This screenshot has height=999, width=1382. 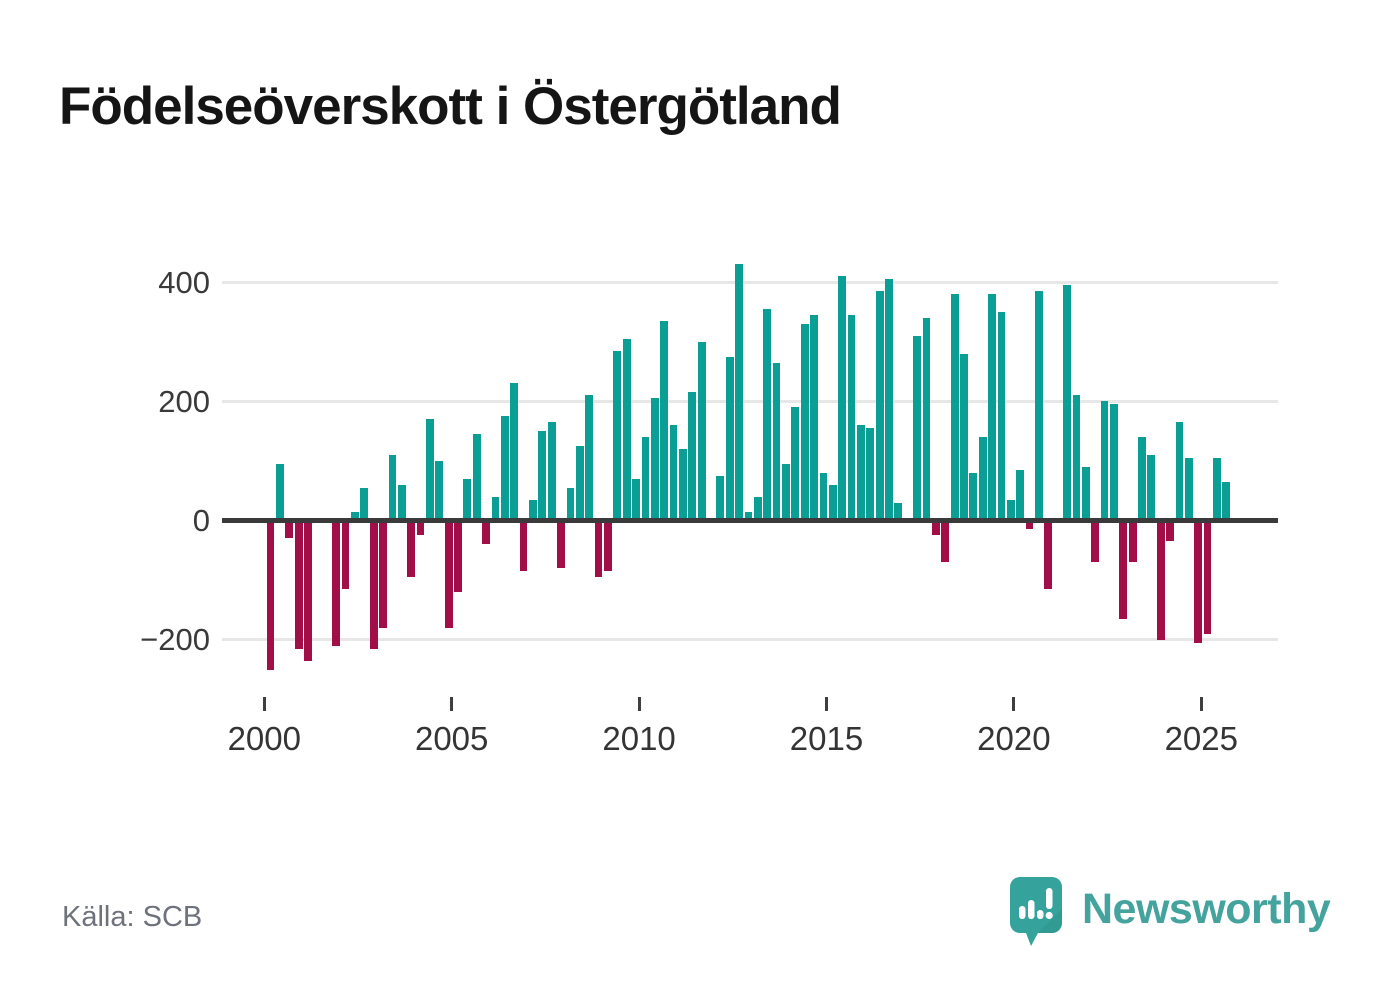 What do you see at coordinates (392, 487) in the screenshot?
I see `bar-2003Q2` at bounding box center [392, 487].